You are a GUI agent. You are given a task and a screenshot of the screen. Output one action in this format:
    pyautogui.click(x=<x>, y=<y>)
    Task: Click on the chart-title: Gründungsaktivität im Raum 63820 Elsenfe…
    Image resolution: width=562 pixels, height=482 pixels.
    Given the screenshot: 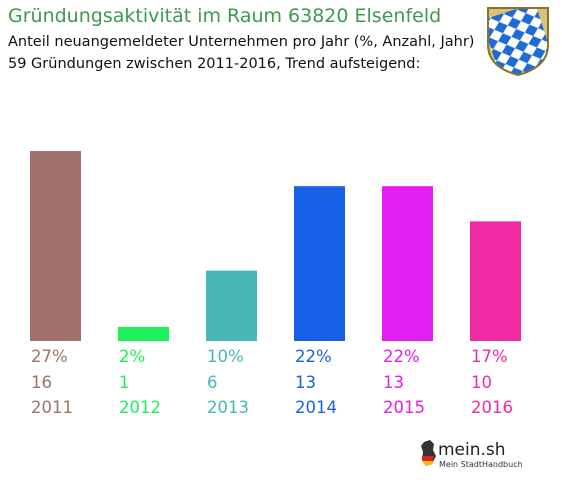 What is the action you would take?
    pyautogui.click(x=225, y=16)
    